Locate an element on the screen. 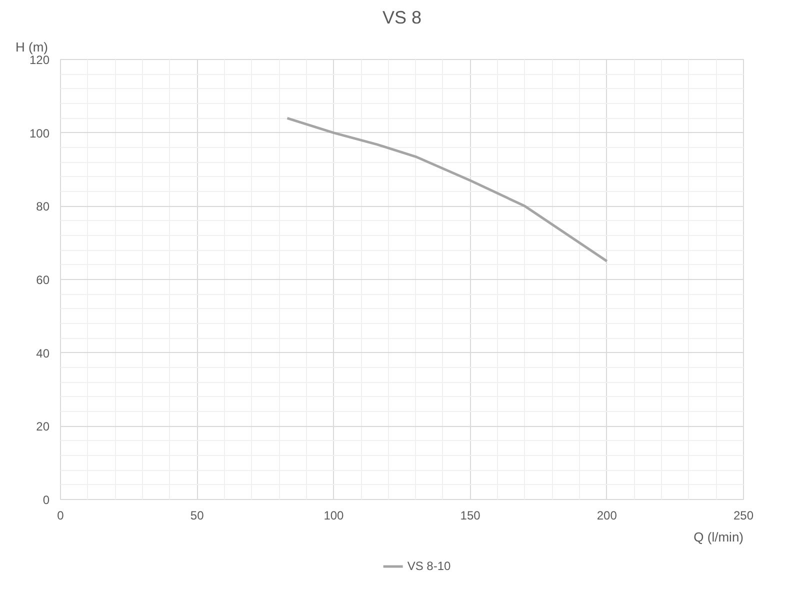 The image size is (800, 600). x-tick-label: 100 is located at coordinates (334, 515).